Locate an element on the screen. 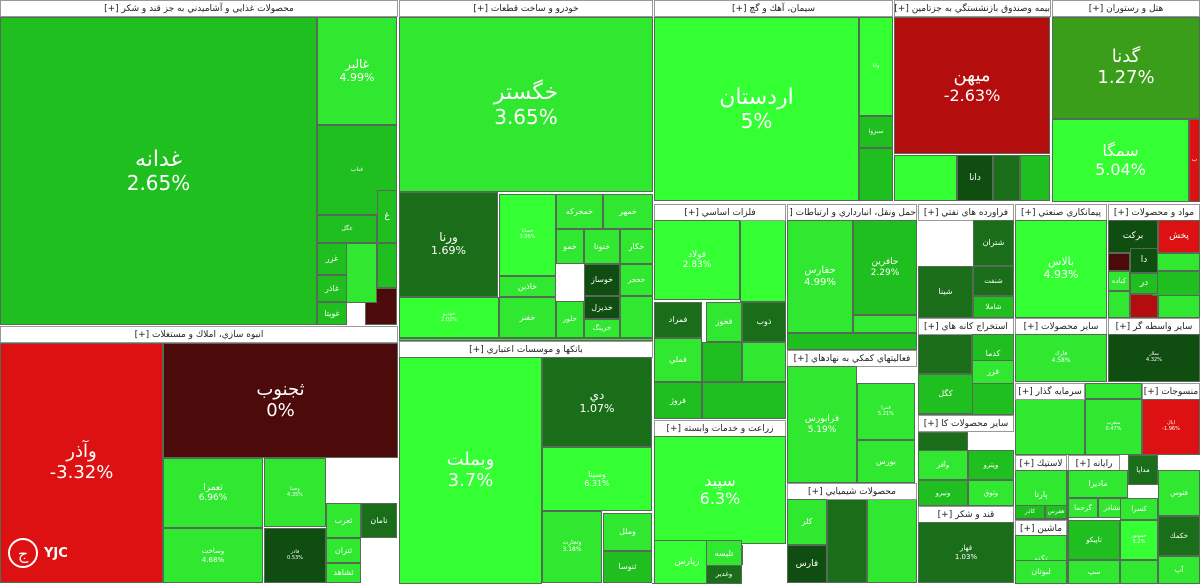 The width and height of the screenshot is (1200, 584). tile-65: ثنوسا is located at coordinates (627, 567).